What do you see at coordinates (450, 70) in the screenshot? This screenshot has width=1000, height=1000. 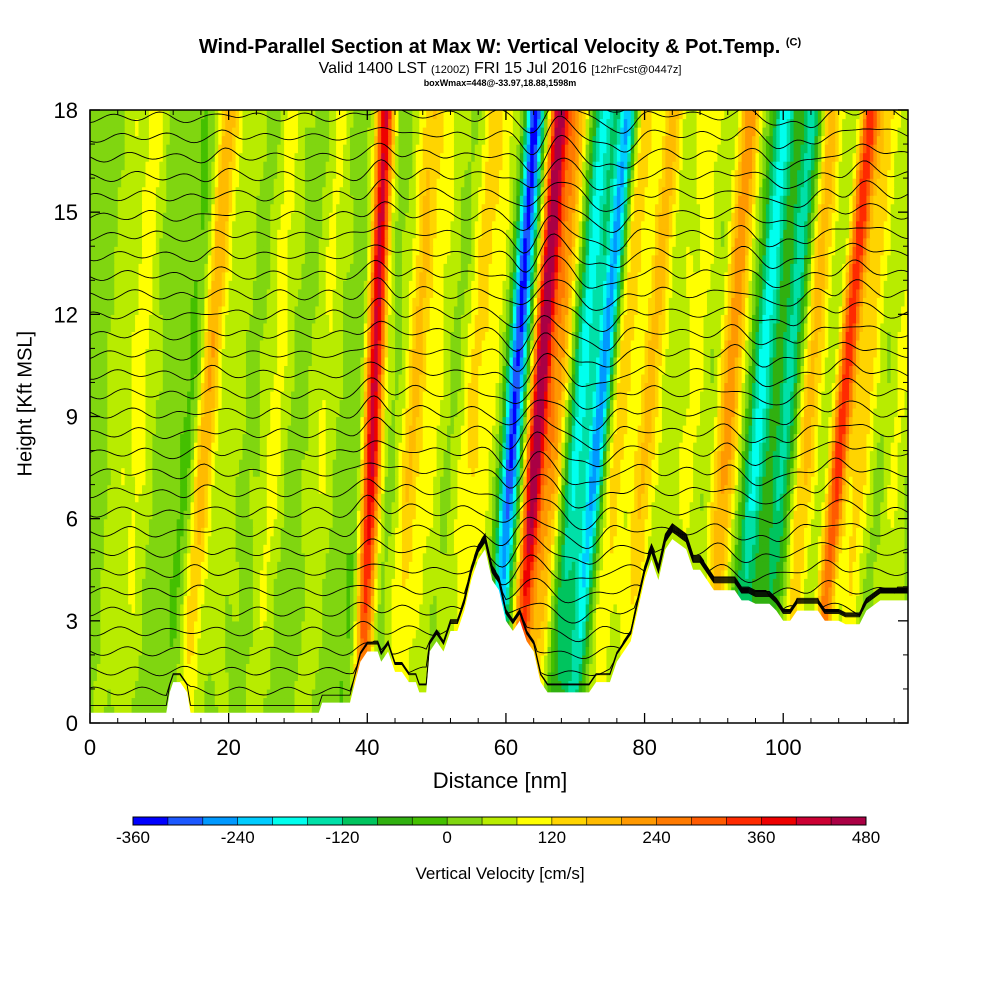 I see `valid-utc: (1200Z)` at bounding box center [450, 70].